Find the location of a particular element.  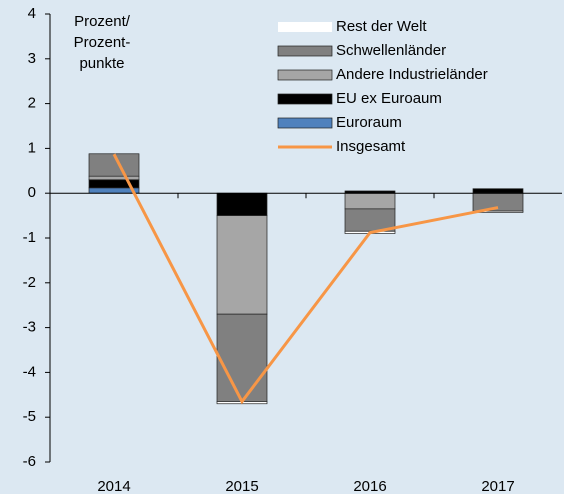

y-tick-label: 4 is located at coordinates (32, 13).